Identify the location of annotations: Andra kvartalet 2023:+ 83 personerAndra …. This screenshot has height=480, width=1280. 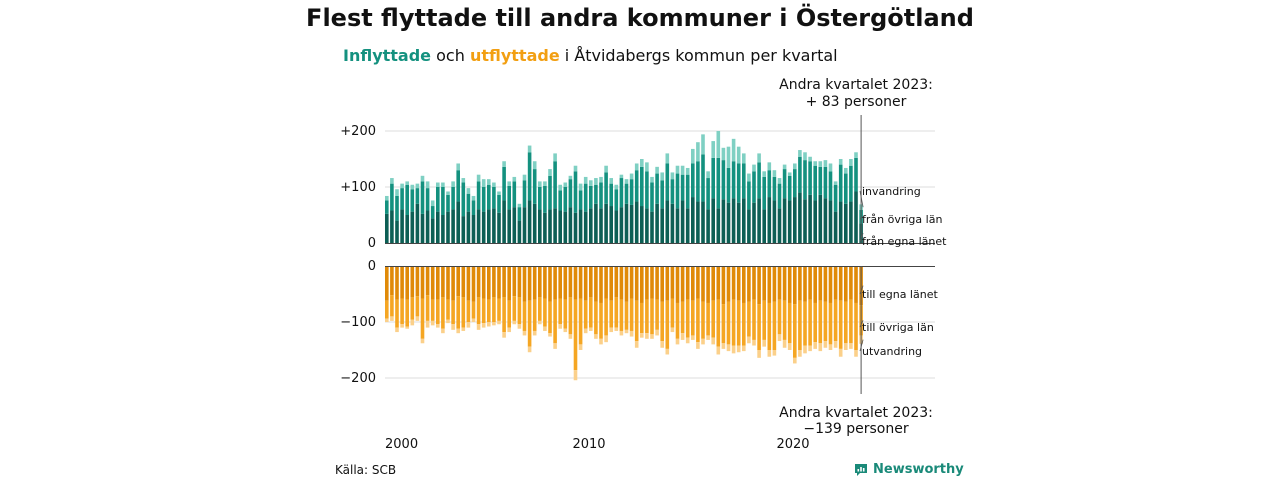
(856, 257).